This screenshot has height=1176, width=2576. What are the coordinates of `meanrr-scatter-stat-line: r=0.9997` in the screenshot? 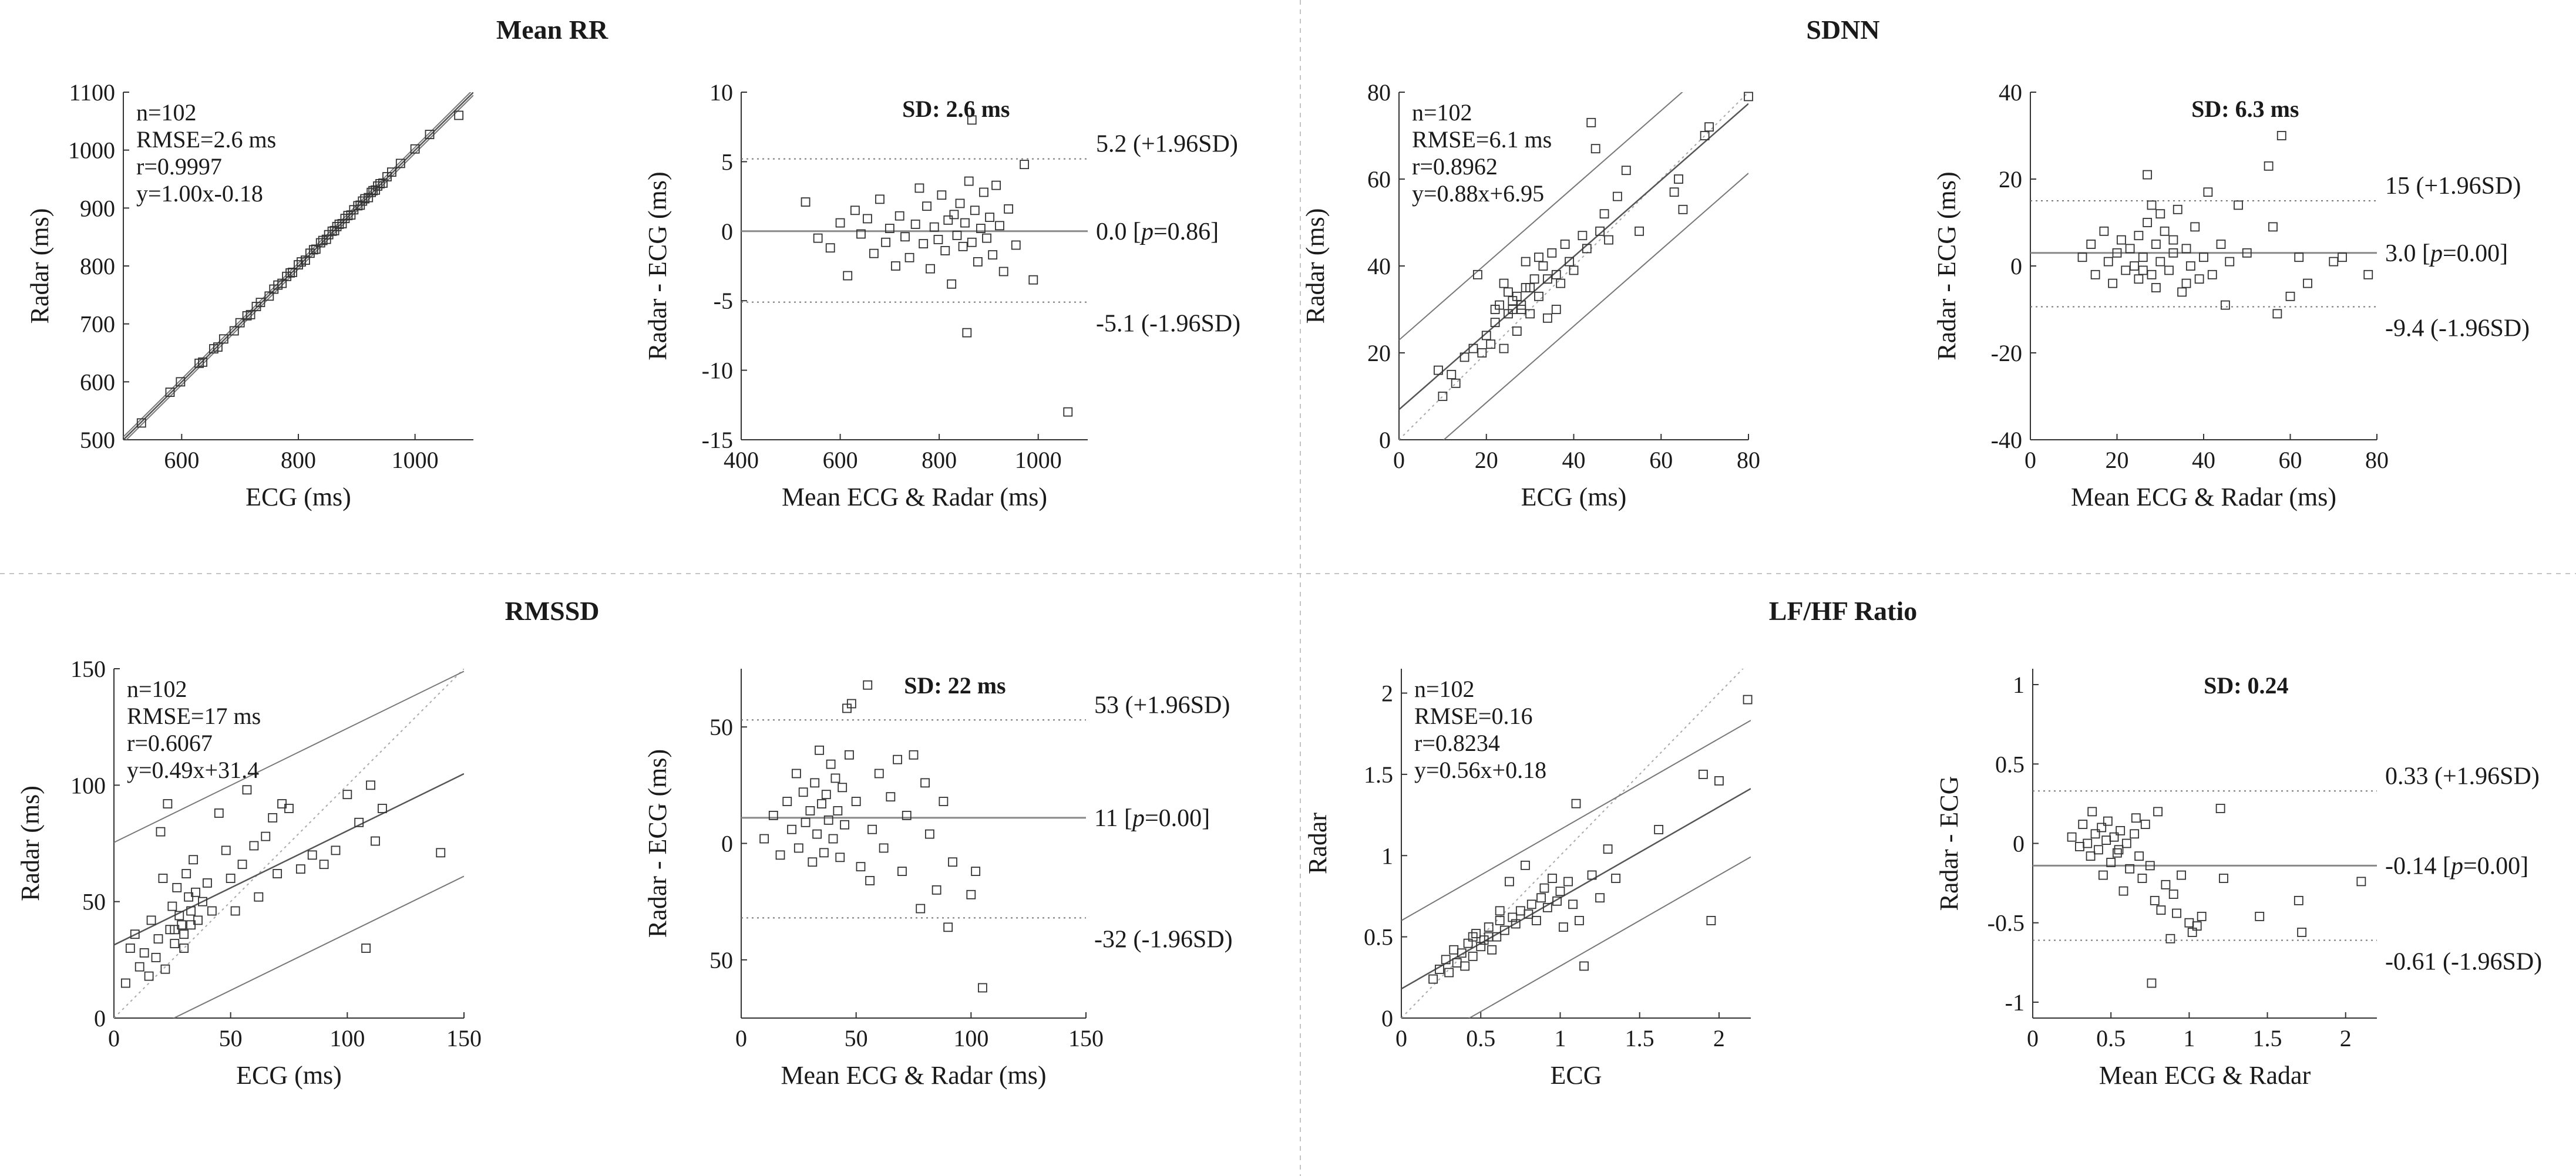 It's located at (179, 166).